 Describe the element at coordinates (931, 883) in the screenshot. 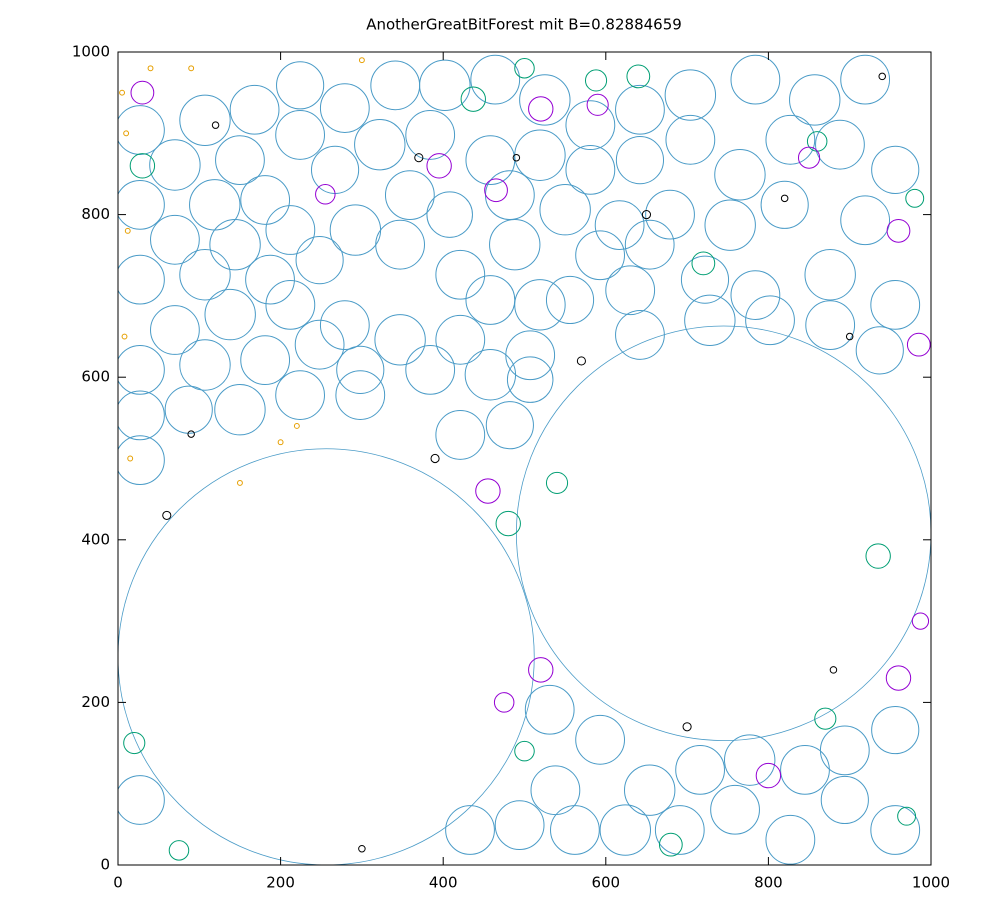

I see `x-tick-label: 1000` at that location.